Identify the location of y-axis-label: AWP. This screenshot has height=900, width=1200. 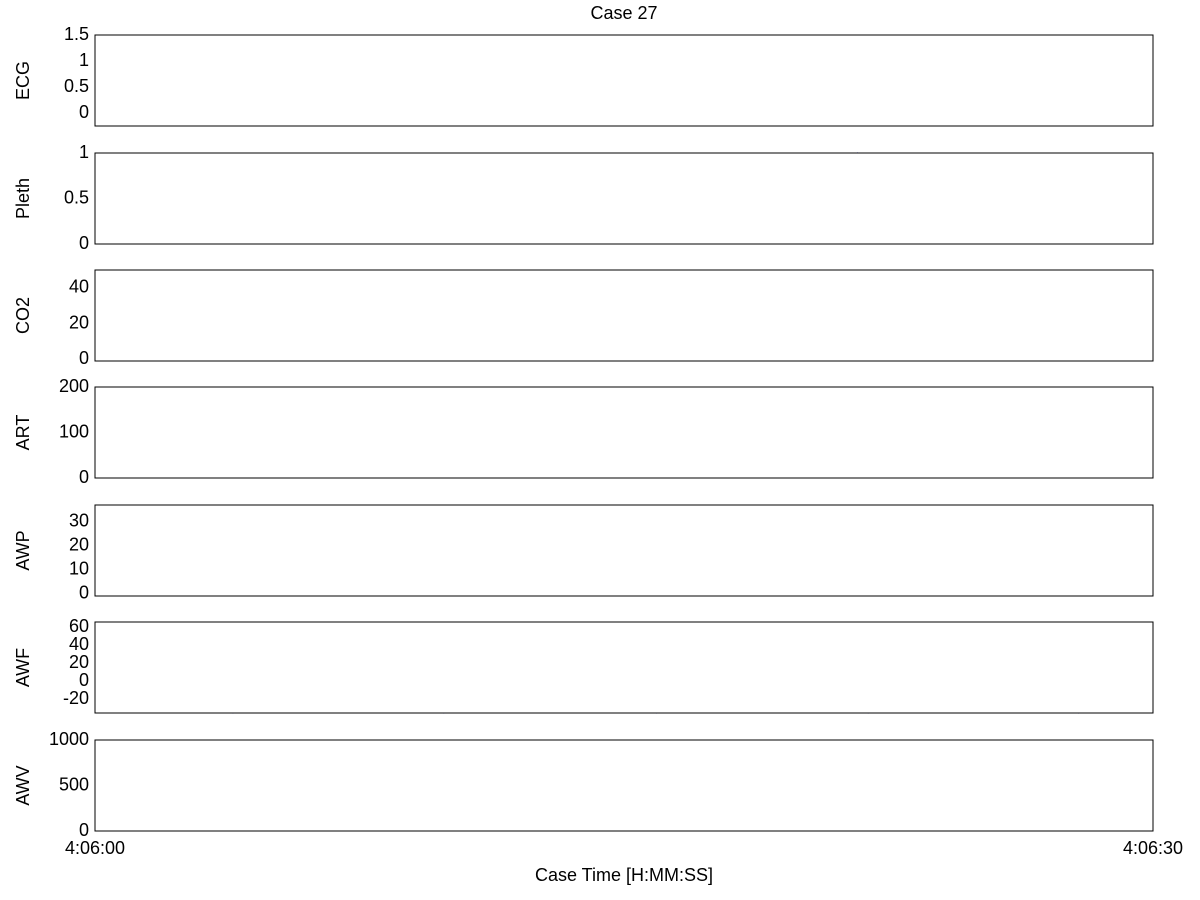
(23, 550).